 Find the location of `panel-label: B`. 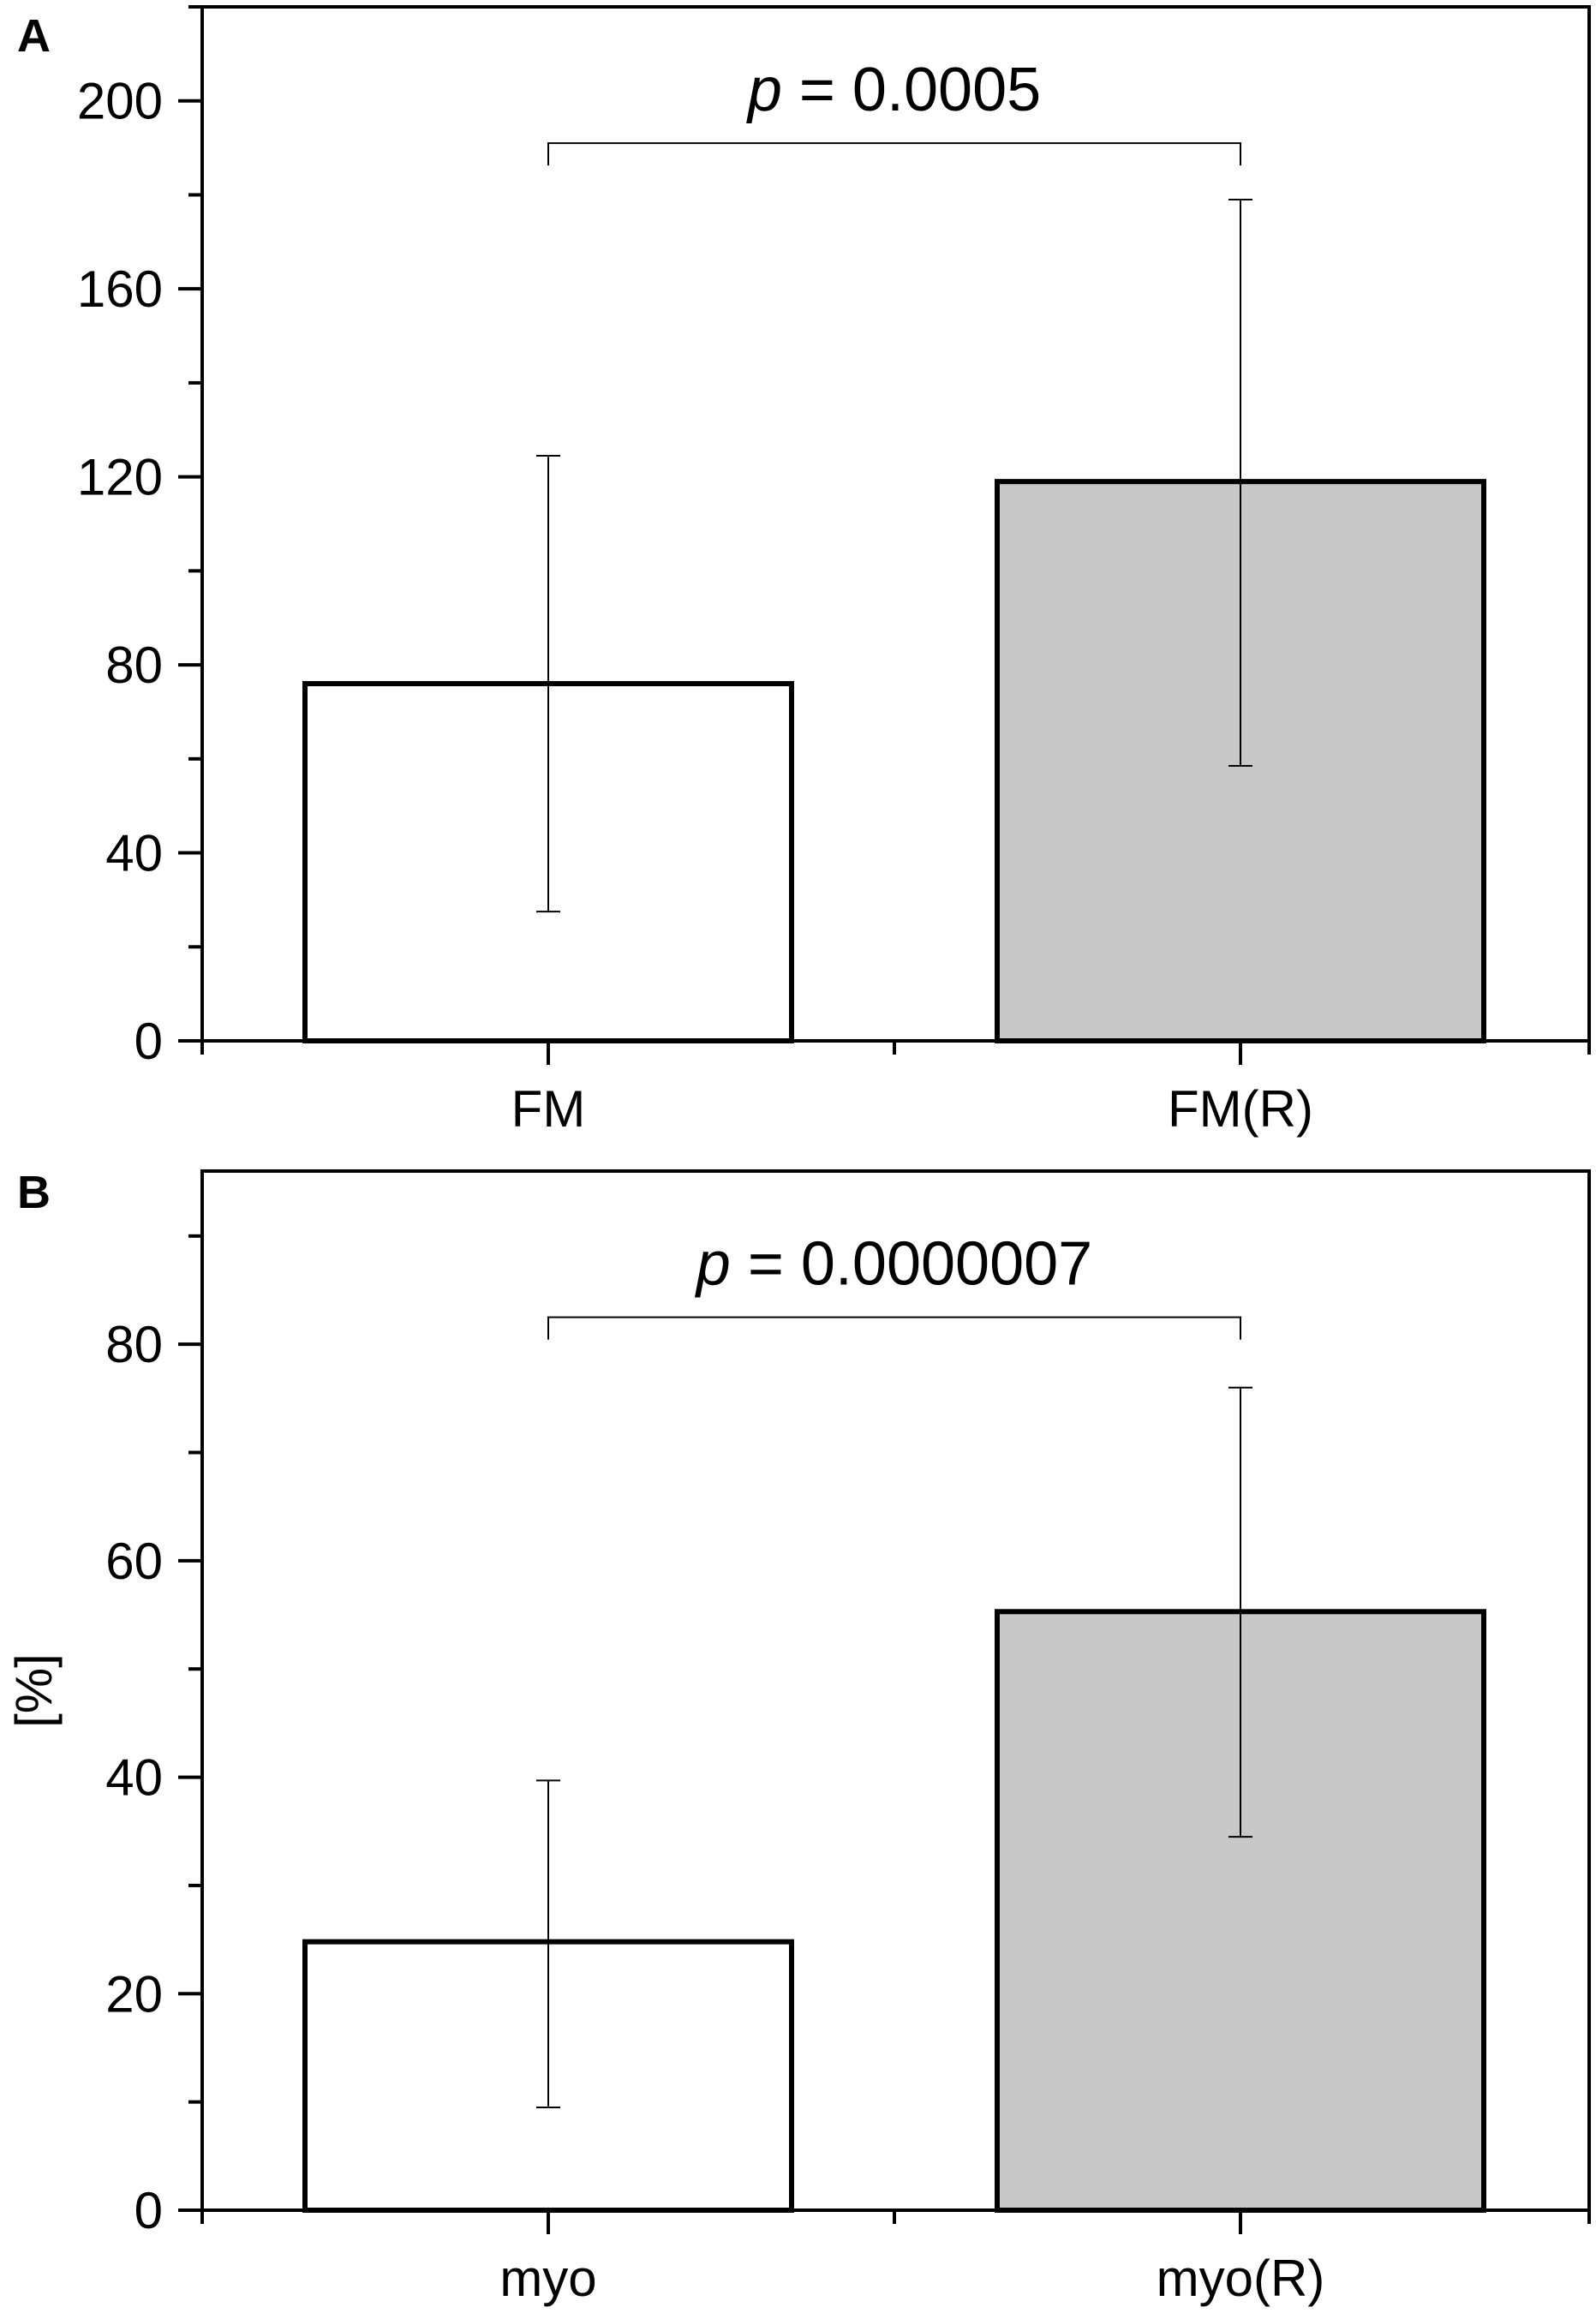

panel-label: B is located at coordinates (34, 1192).